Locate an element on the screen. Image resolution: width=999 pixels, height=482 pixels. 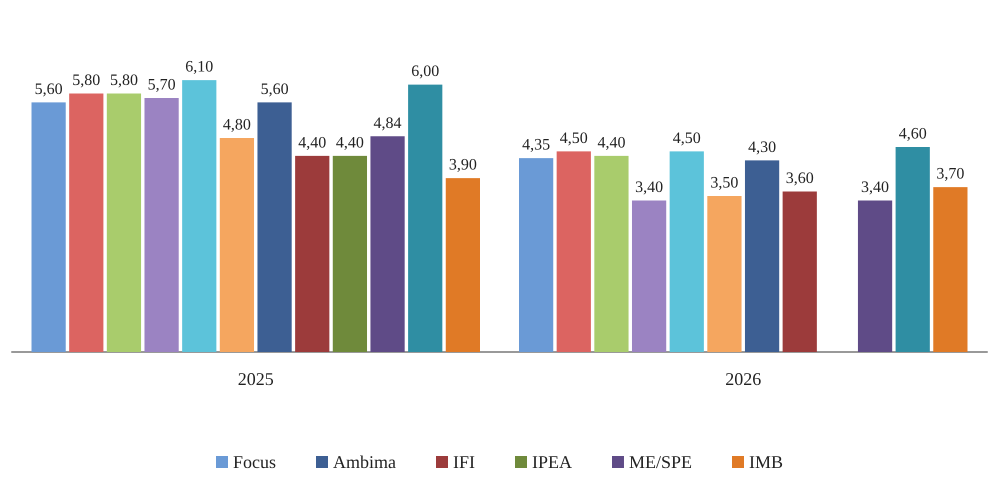
data-label: 4,84 is located at coordinates (388, 123).